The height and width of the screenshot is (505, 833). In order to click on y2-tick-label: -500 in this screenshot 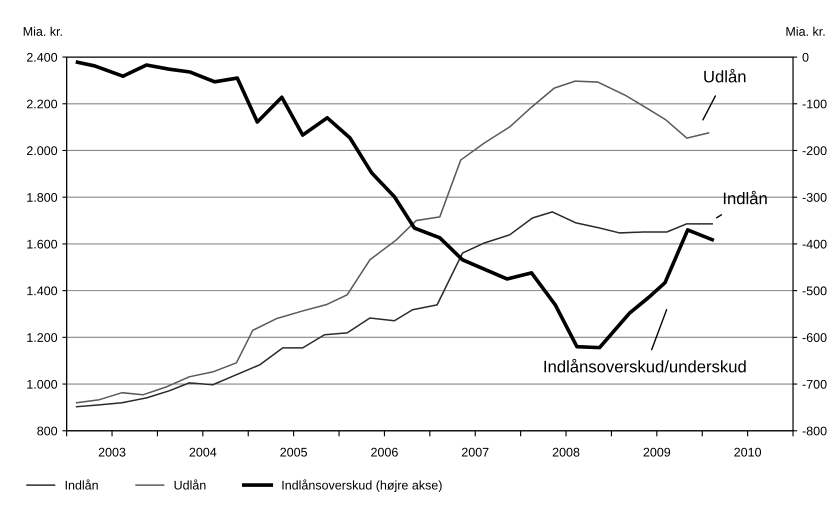, I will do `click(814, 291)`.